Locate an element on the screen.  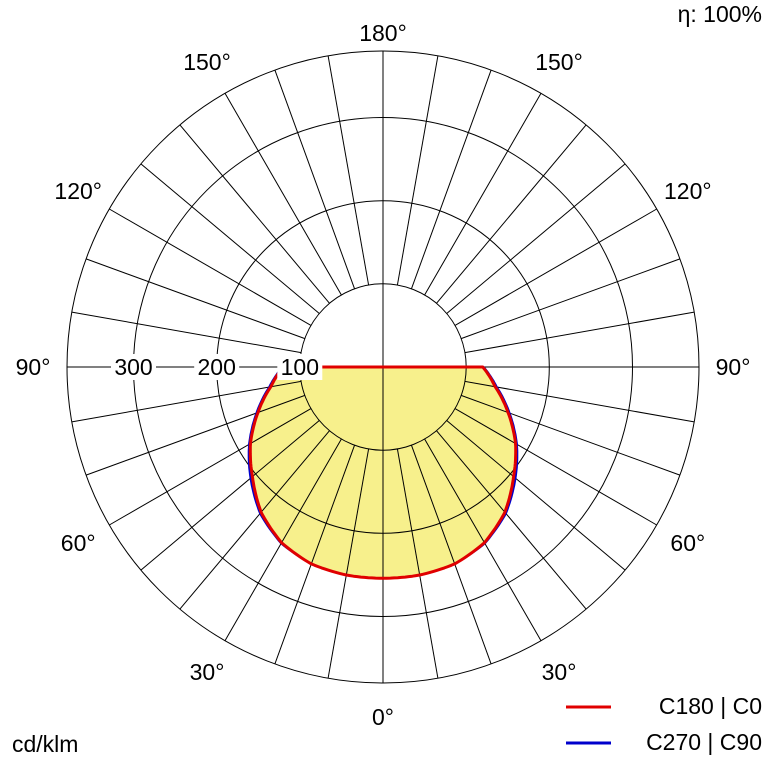
angle-label-90-left: 90° is located at coordinates (33, 367).